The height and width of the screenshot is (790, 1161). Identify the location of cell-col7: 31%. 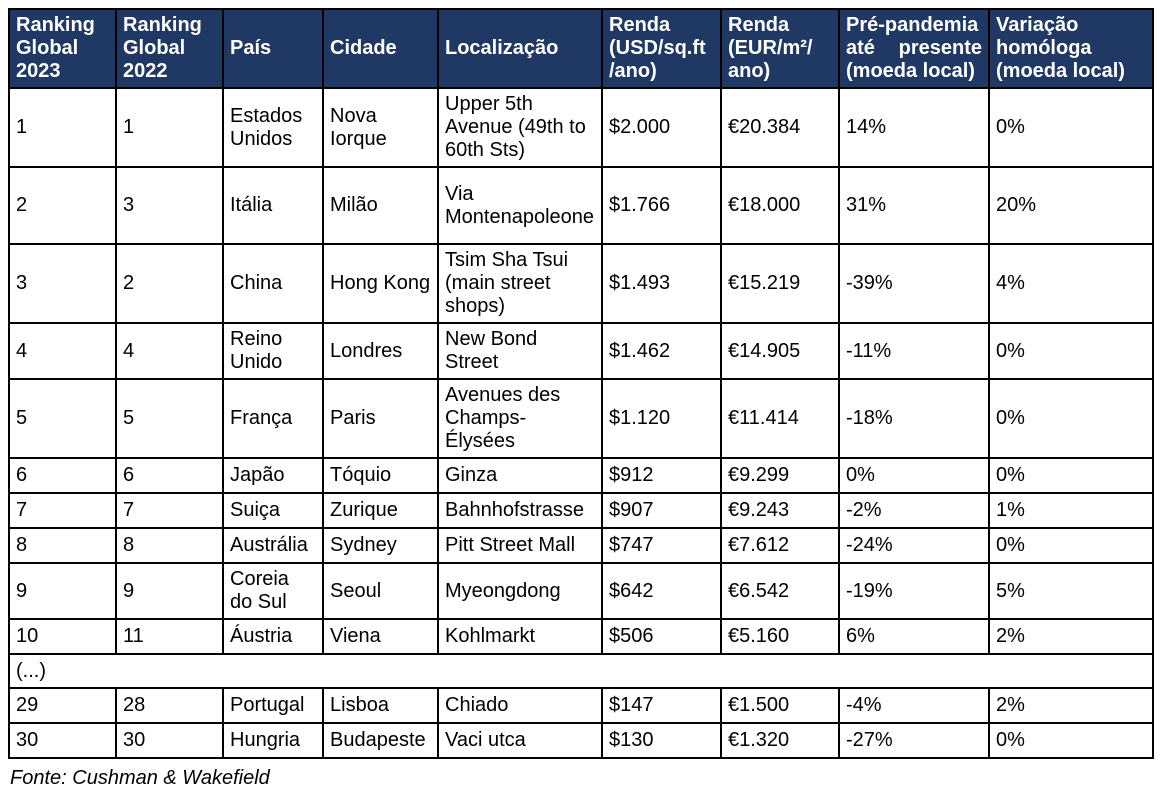
(914, 205).